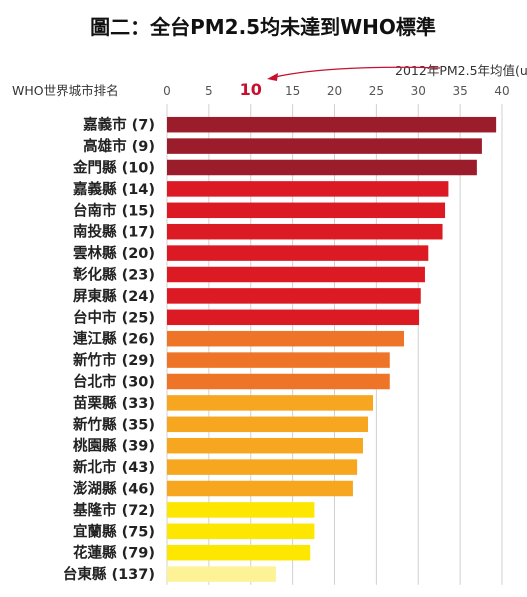 Image resolution: width=527 pixels, height=597 pixels. What do you see at coordinates (114, 275) in the screenshot?
I see `category-label: 彰化縣 (23)` at bounding box center [114, 275].